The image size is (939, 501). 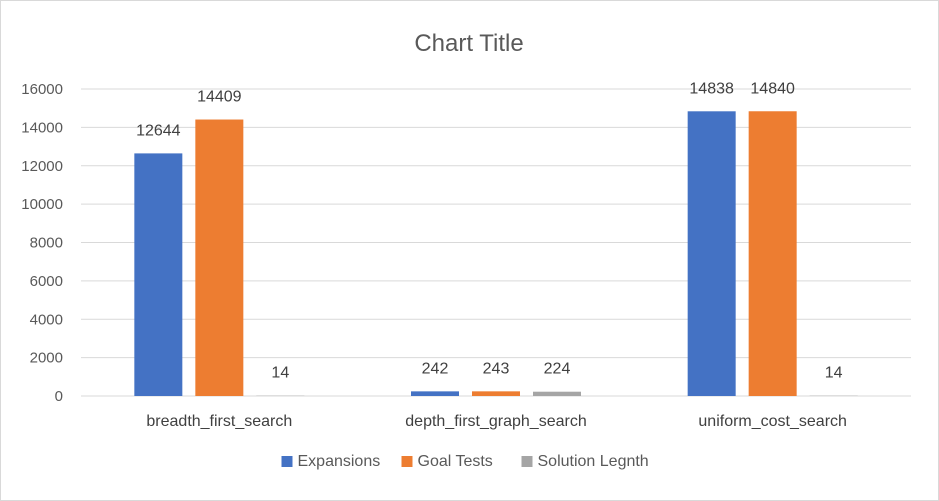 What do you see at coordinates (468, 43) in the screenshot?
I see `chart-title: Chart Title` at bounding box center [468, 43].